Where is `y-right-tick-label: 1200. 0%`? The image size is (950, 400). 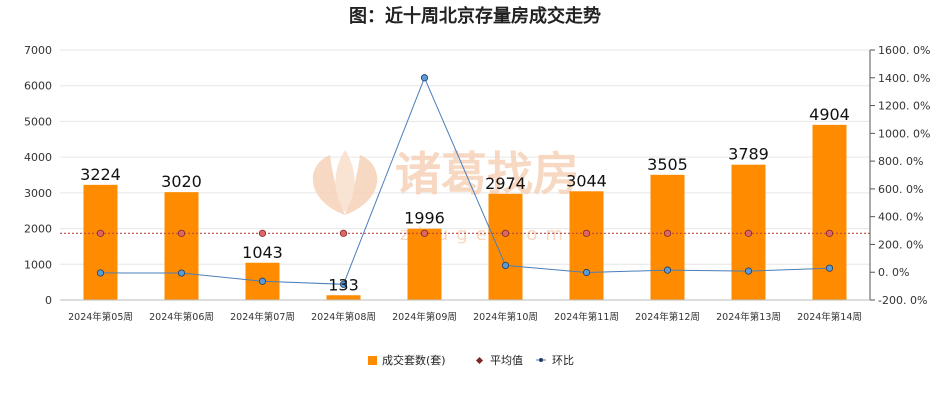 y-right-tick-label: 1200. 0% is located at coordinates (904, 106).